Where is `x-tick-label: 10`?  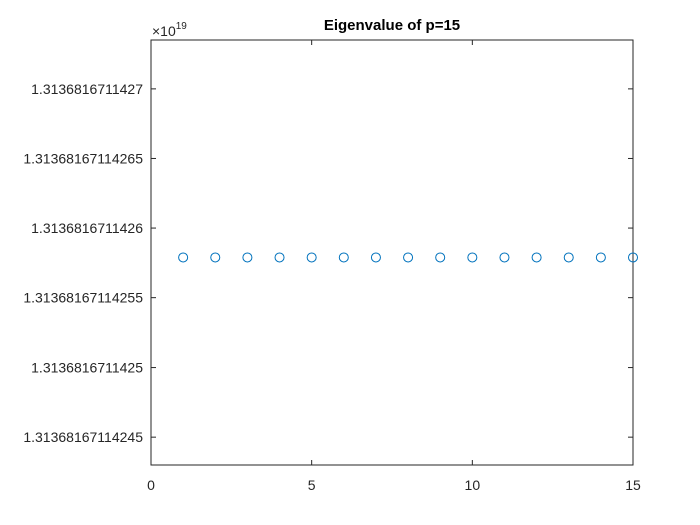 x-tick-label: 10 is located at coordinates (473, 485).